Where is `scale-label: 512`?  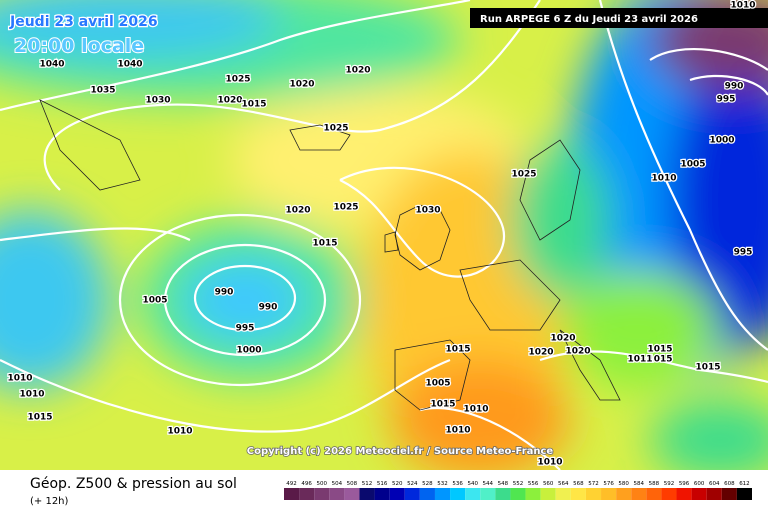 scale-label: 512 is located at coordinates (367, 484).